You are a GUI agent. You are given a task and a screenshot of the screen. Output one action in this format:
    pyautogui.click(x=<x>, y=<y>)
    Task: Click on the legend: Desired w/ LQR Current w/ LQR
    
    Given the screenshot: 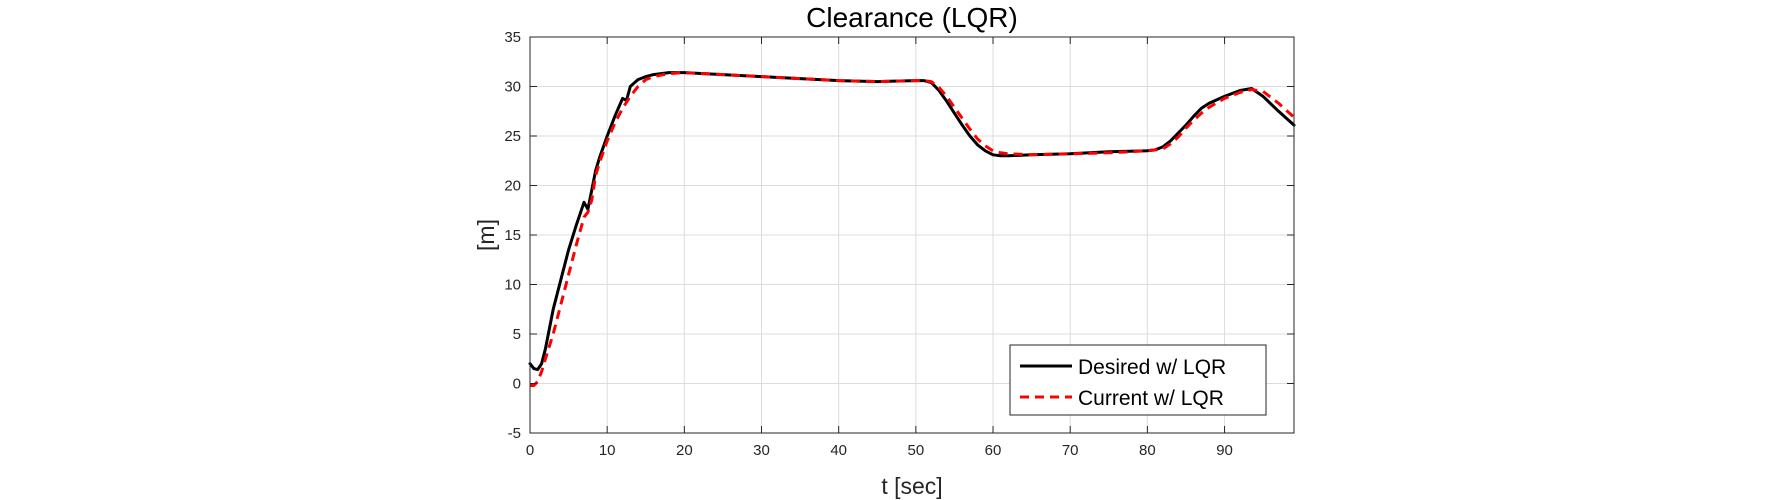 What is the action you would take?
    pyautogui.click(x=1138, y=380)
    